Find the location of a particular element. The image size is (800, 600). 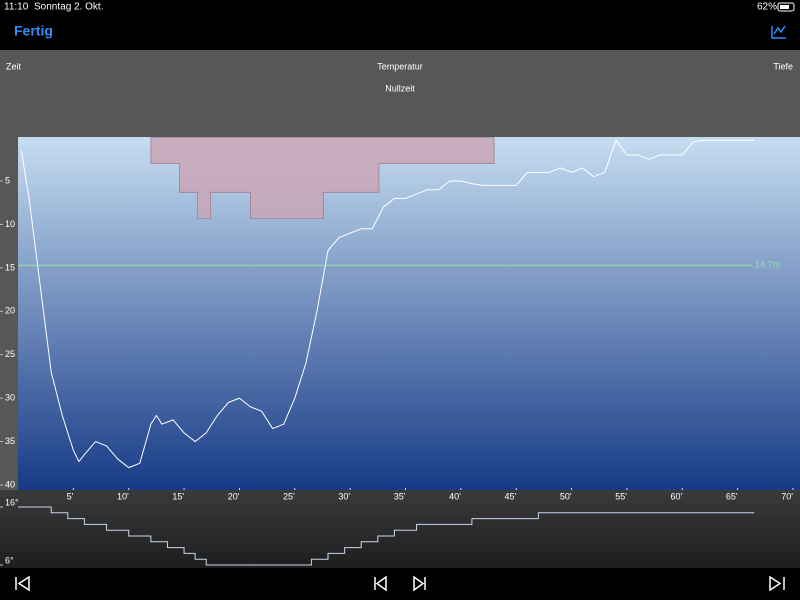

temperature-panel is located at coordinates (400, 529).